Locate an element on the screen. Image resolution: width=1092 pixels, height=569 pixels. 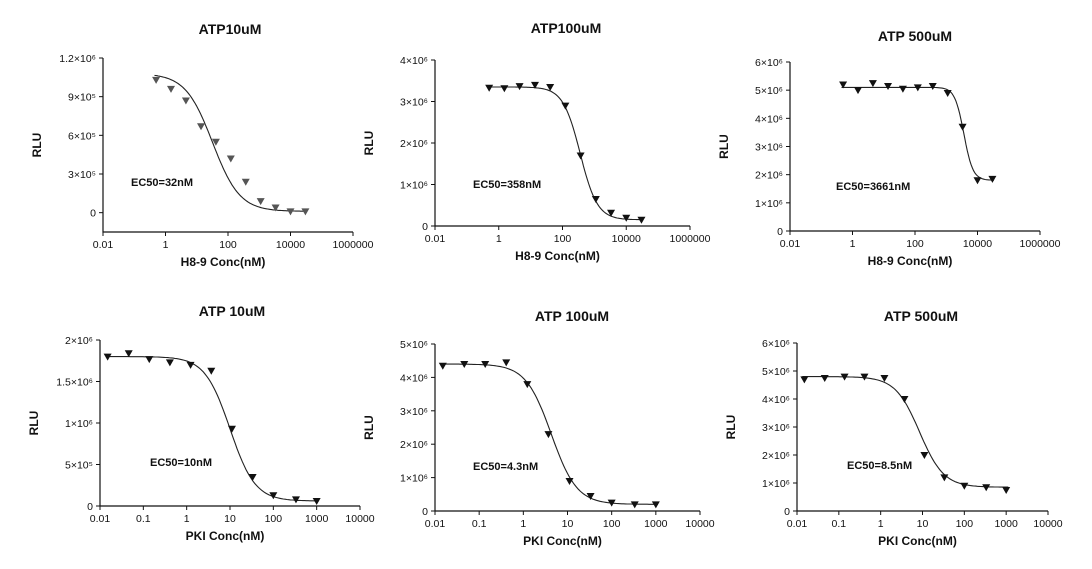
y-tick-label: 3×10⁵ is located at coordinates (82, 175).